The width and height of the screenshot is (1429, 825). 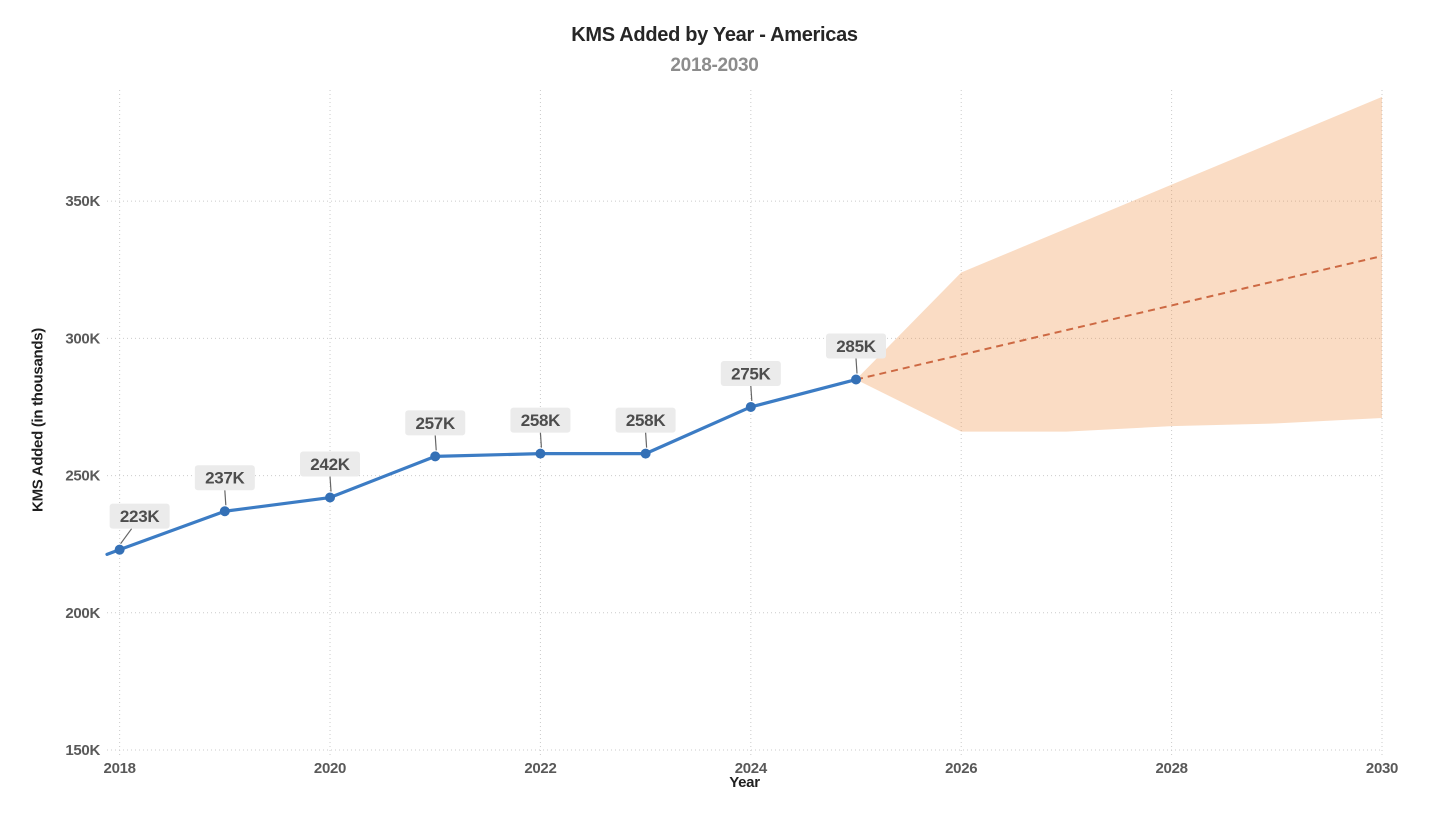 I want to click on data-label: 285K, so click(x=856, y=346).